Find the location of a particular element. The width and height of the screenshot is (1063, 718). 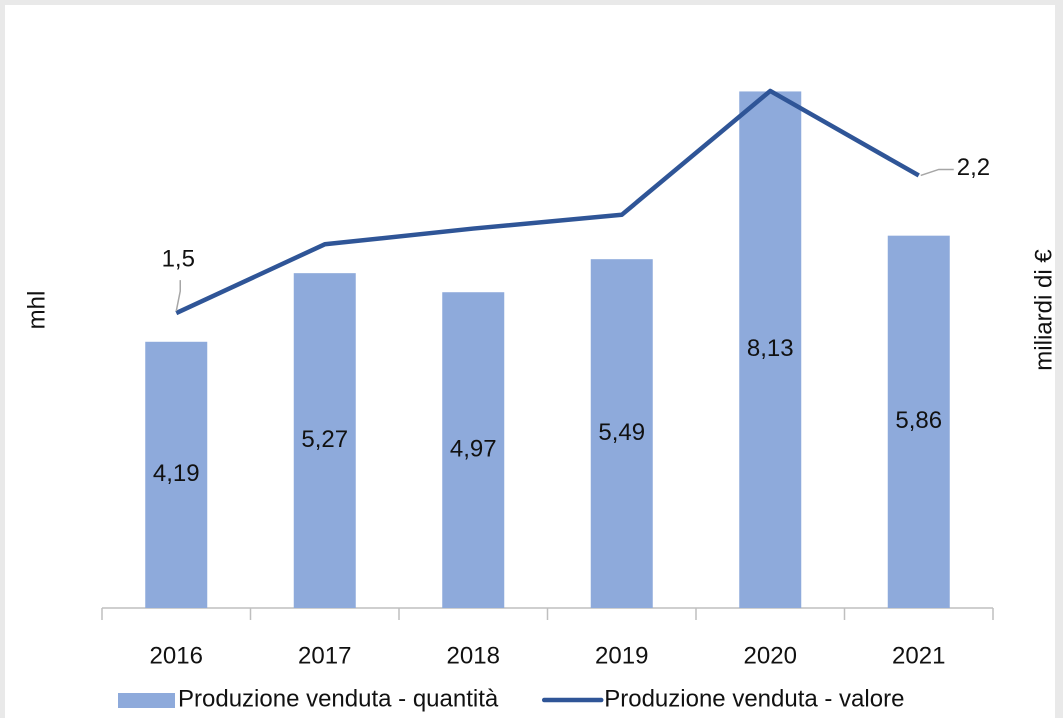

x-tick-label: 2020 is located at coordinates (770, 655).